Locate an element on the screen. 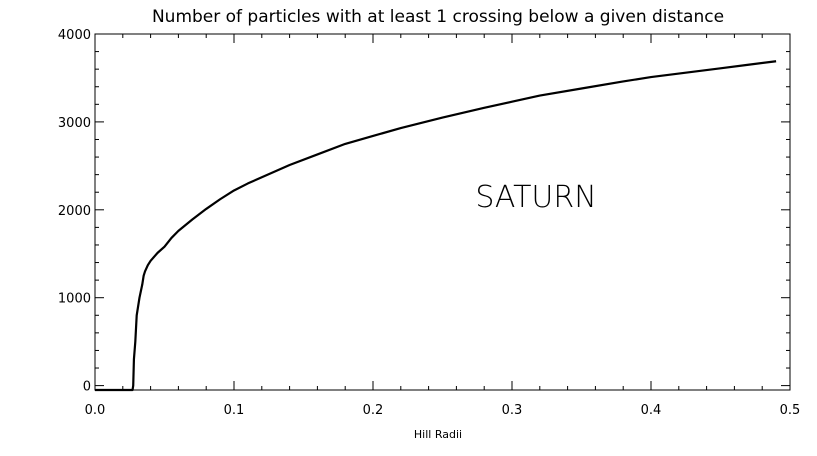  y-tick-label: 3000 is located at coordinates (74, 123).